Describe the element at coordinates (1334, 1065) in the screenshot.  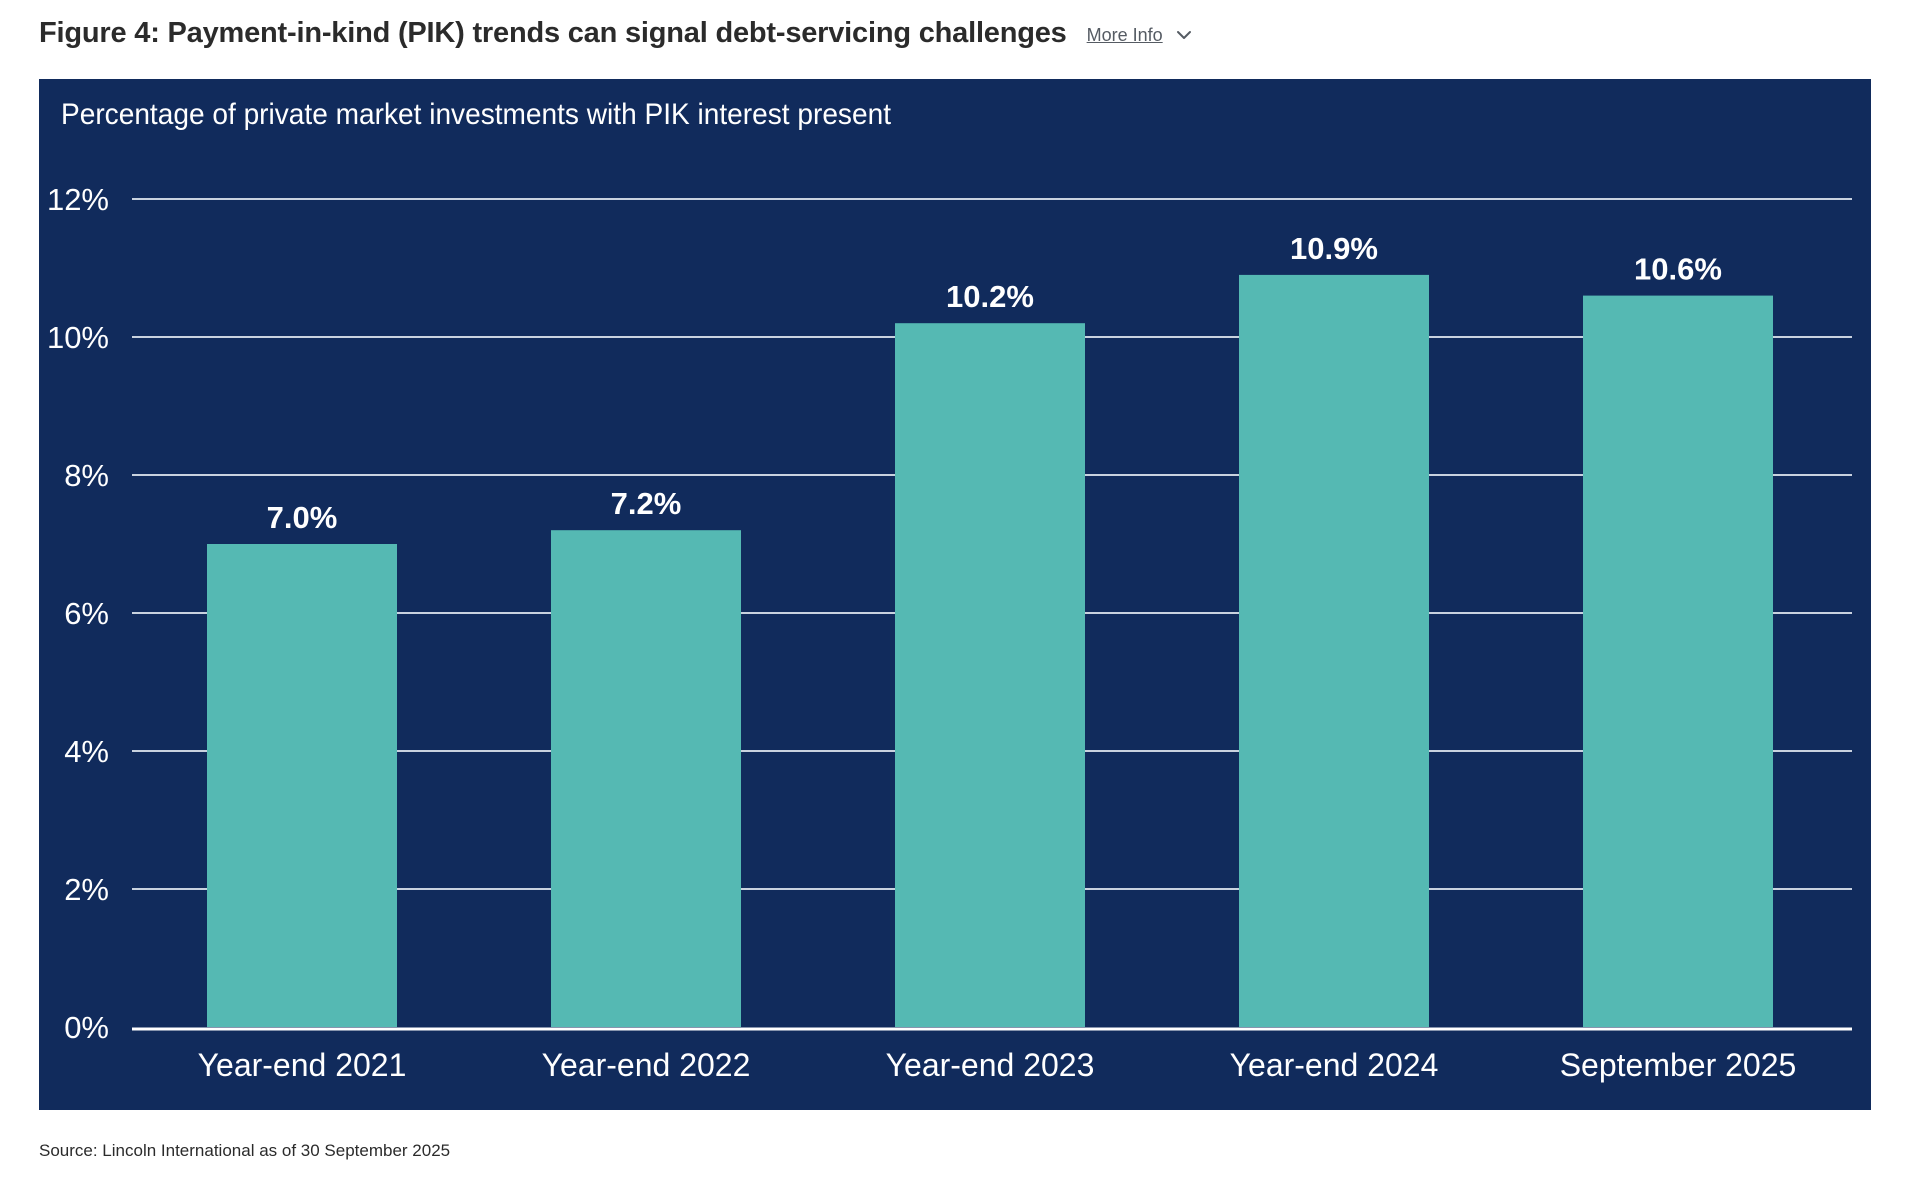
I see `x-tick-label: Year-end 2024` at that location.